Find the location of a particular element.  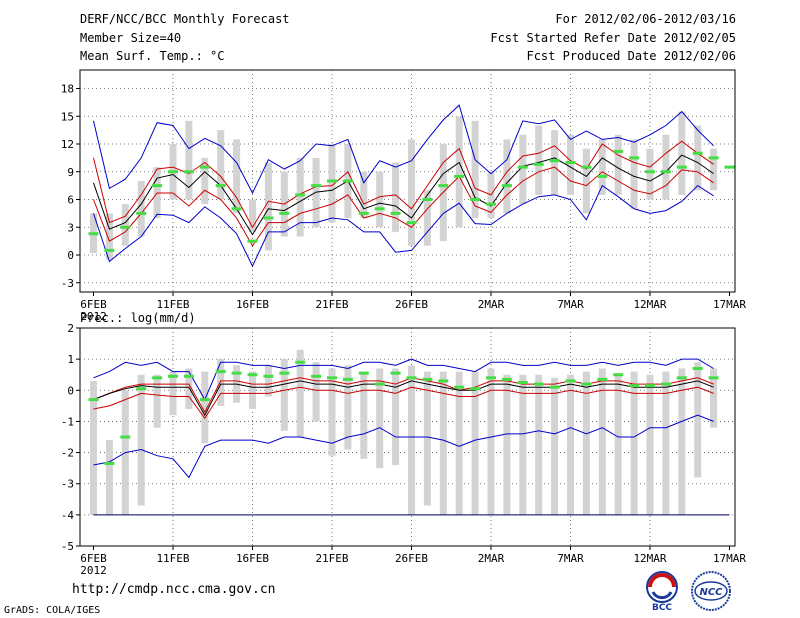

series-ensemble-min is located at coordinates (403, 226).